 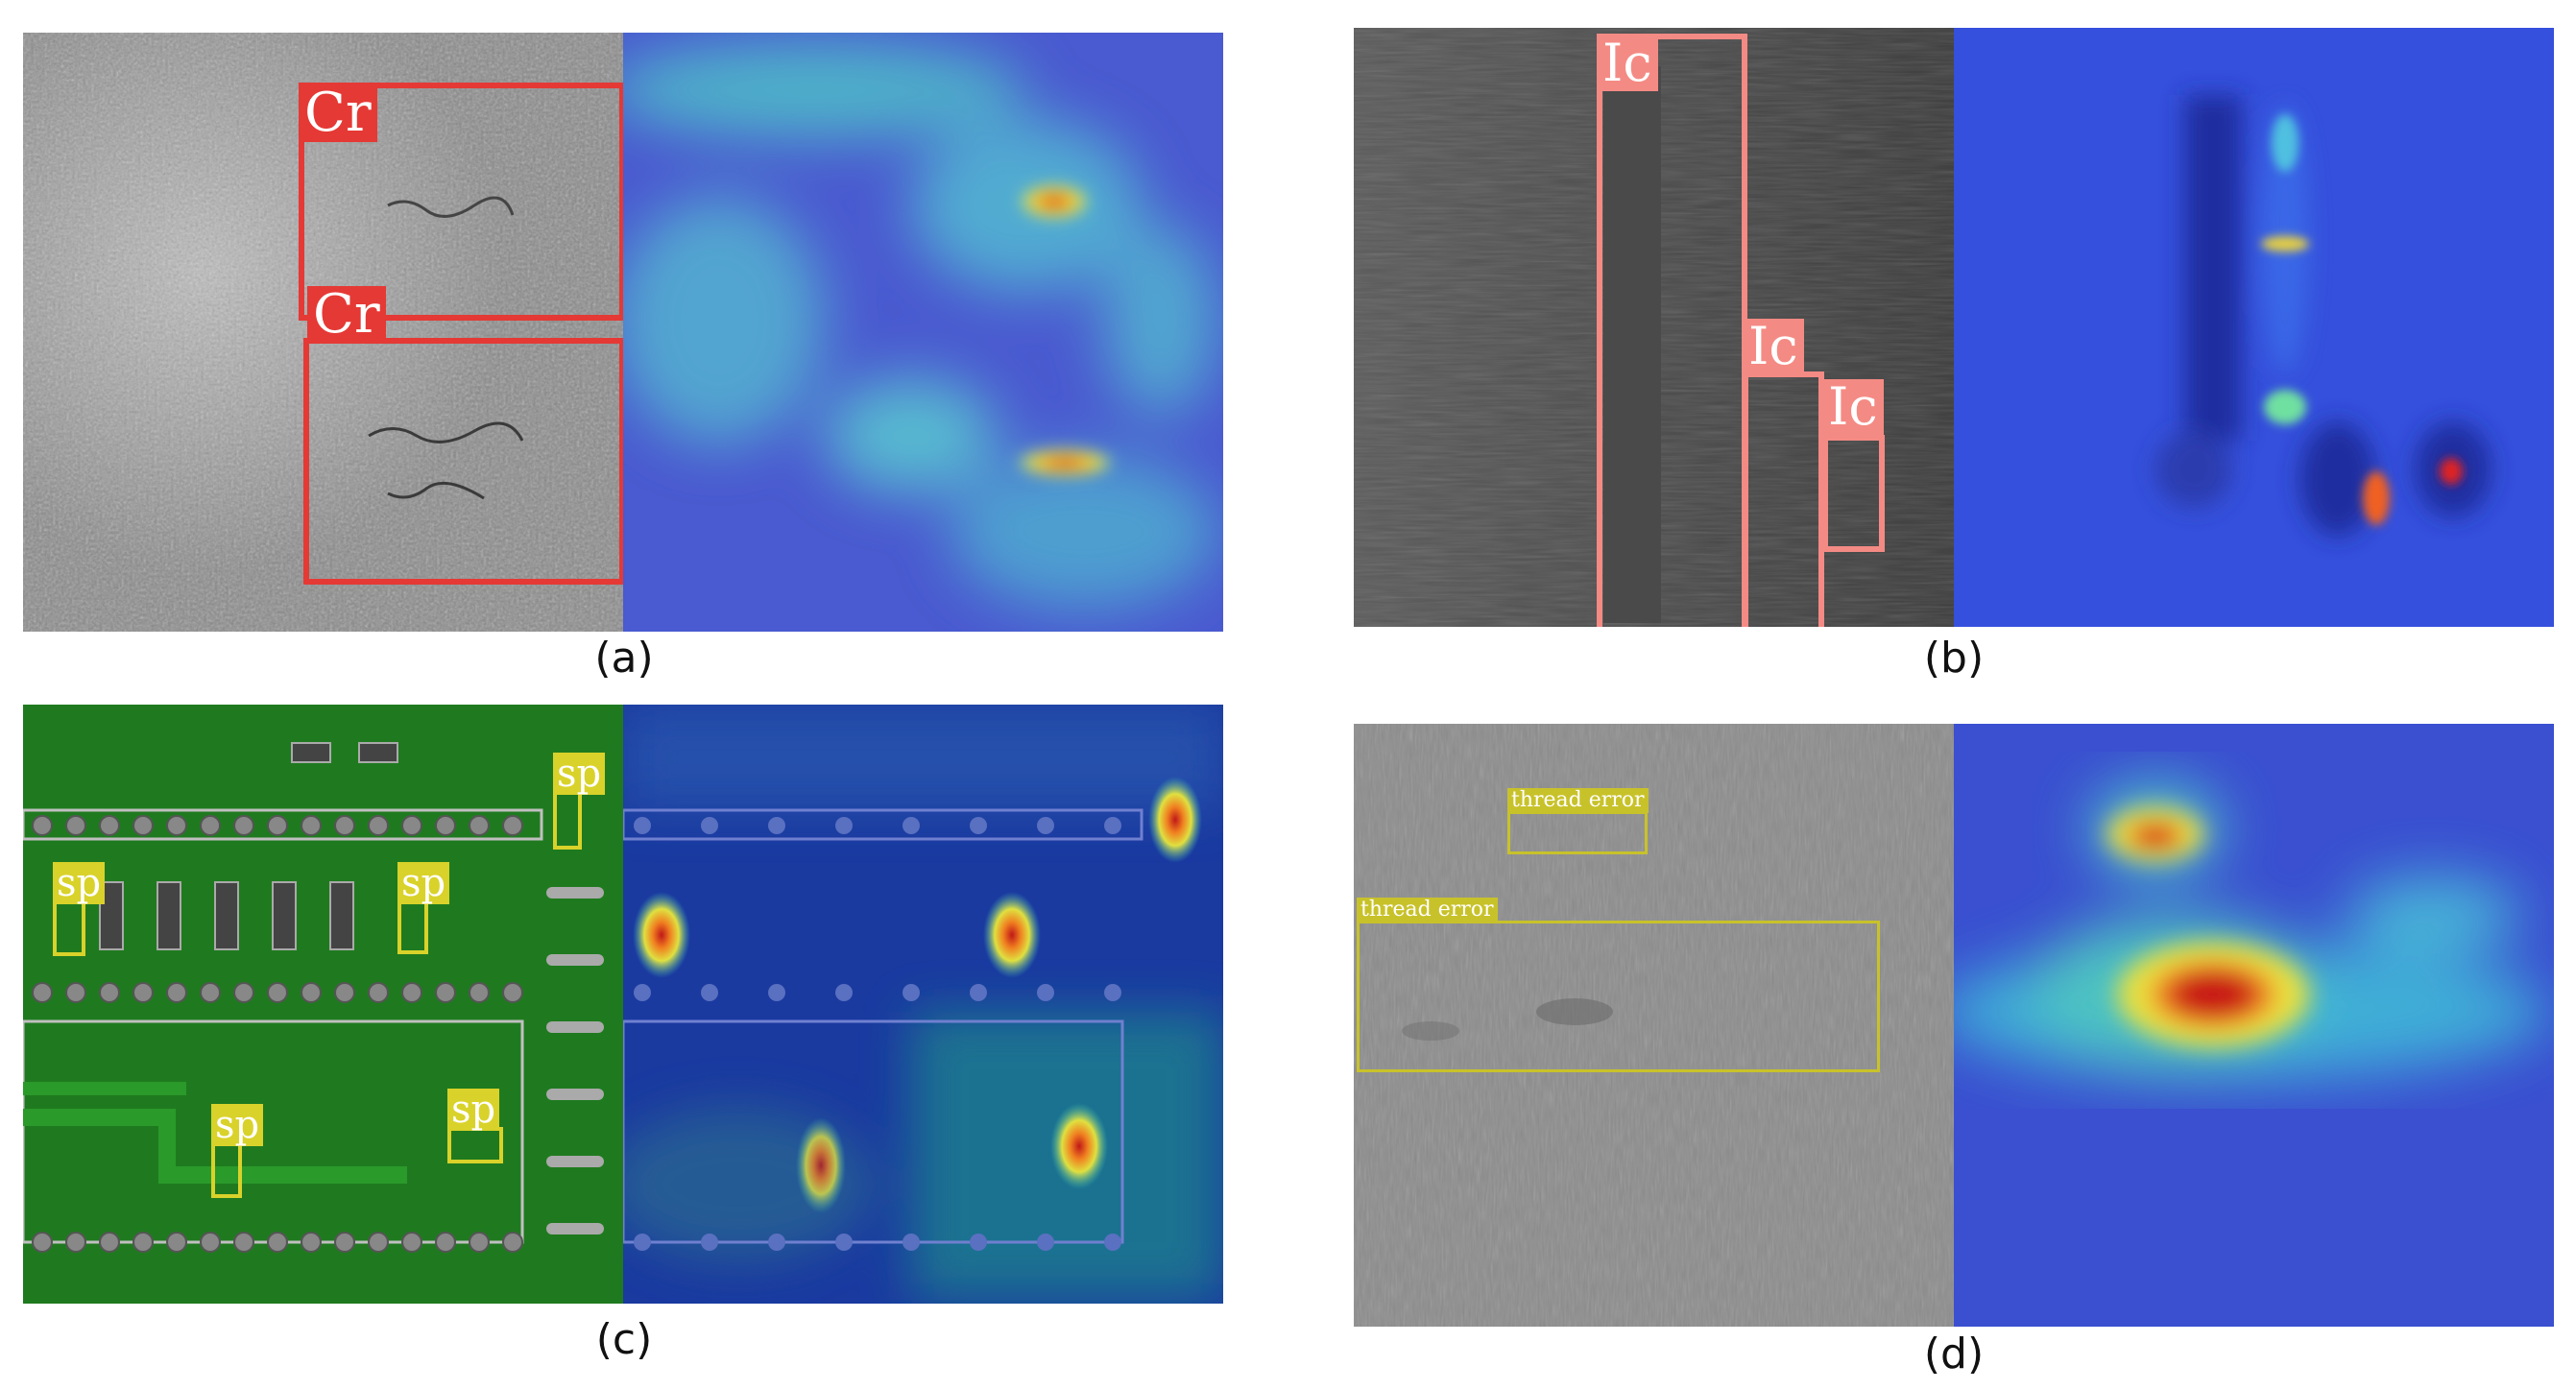 What do you see at coordinates (473, 1110) in the screenshot?
I see `sp-label-5: sp` at bounding box center [473, 1110].